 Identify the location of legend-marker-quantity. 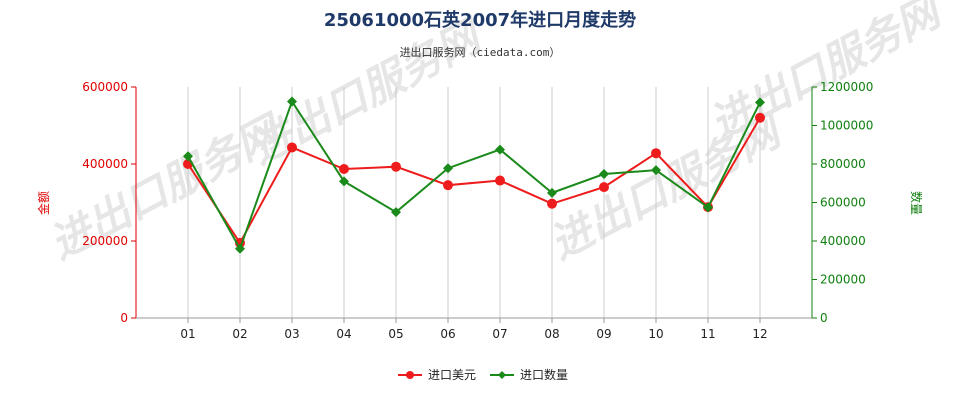
(502, 375).